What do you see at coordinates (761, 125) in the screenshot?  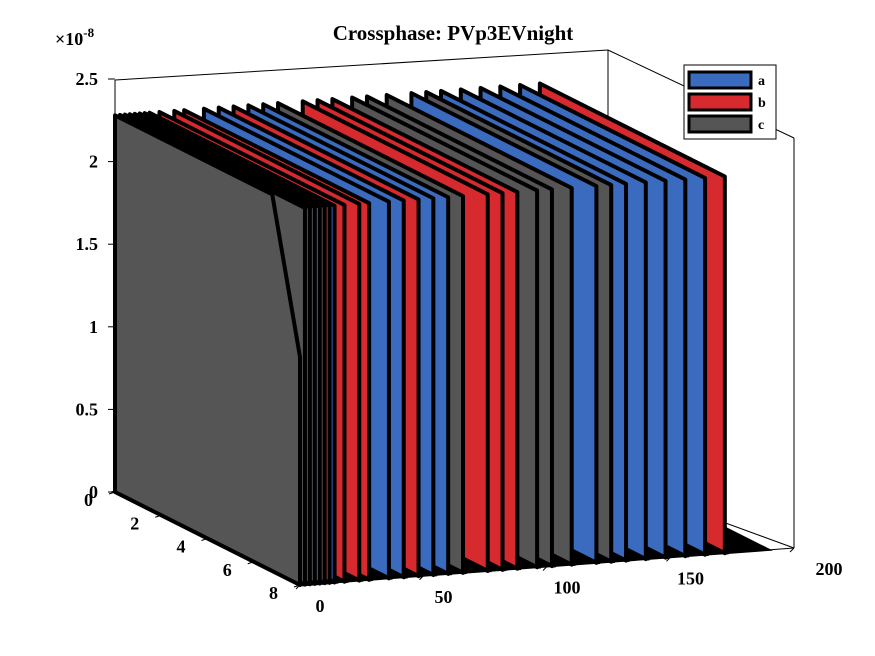 I see `legend-label-c: c` at bounding box center [761, 125].